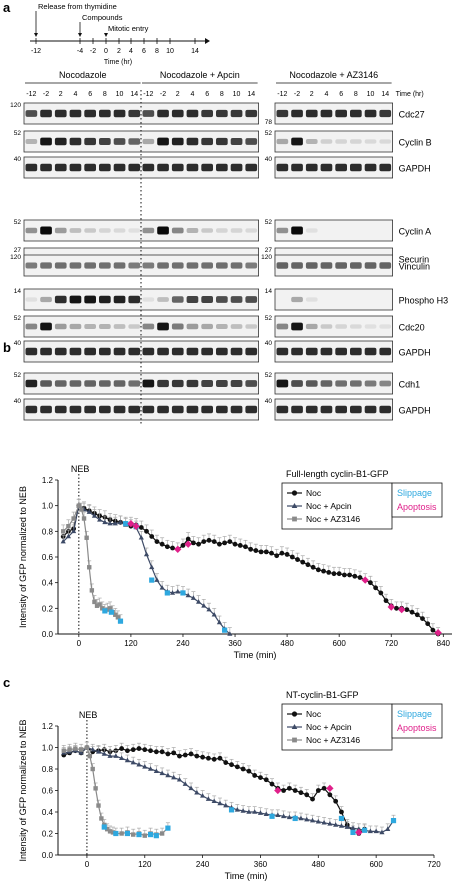  Describe the element at coordinates (23, 791) in the screenshot. I see `y-axis-label: Intensity of GFP normalized to NEB` at that location.